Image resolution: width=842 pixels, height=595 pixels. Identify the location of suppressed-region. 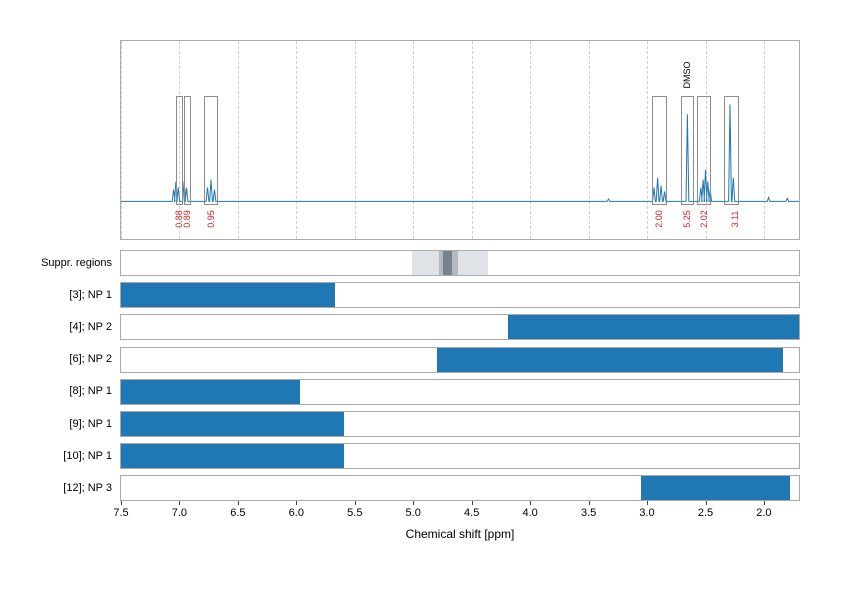
(448, 263).